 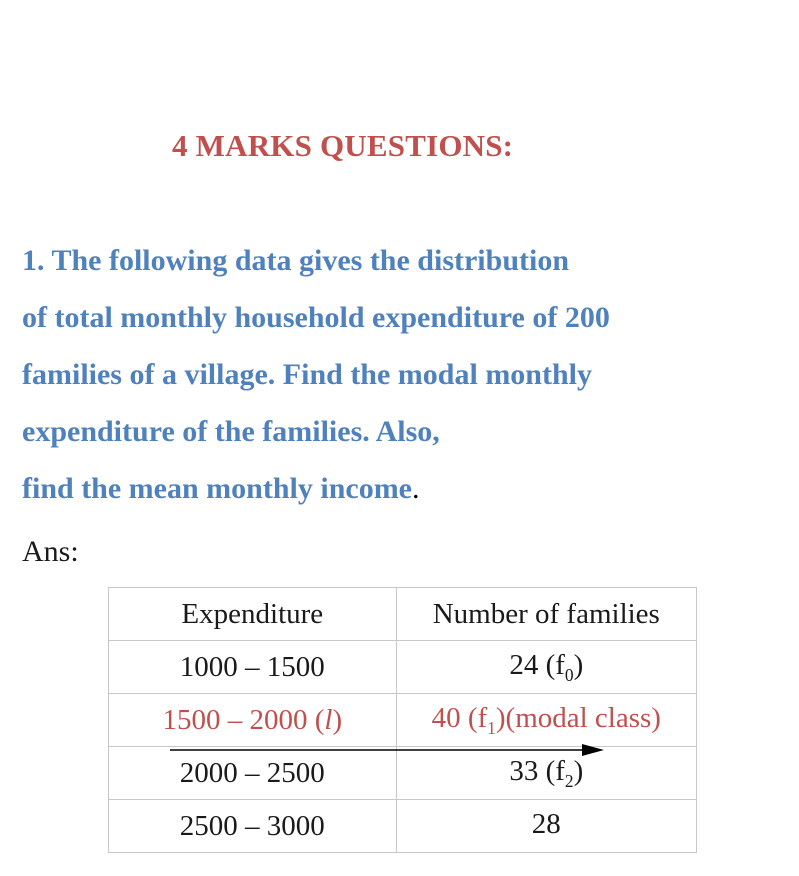 I want to click on frequency-subscript: 0, so click(x=569, y=674).